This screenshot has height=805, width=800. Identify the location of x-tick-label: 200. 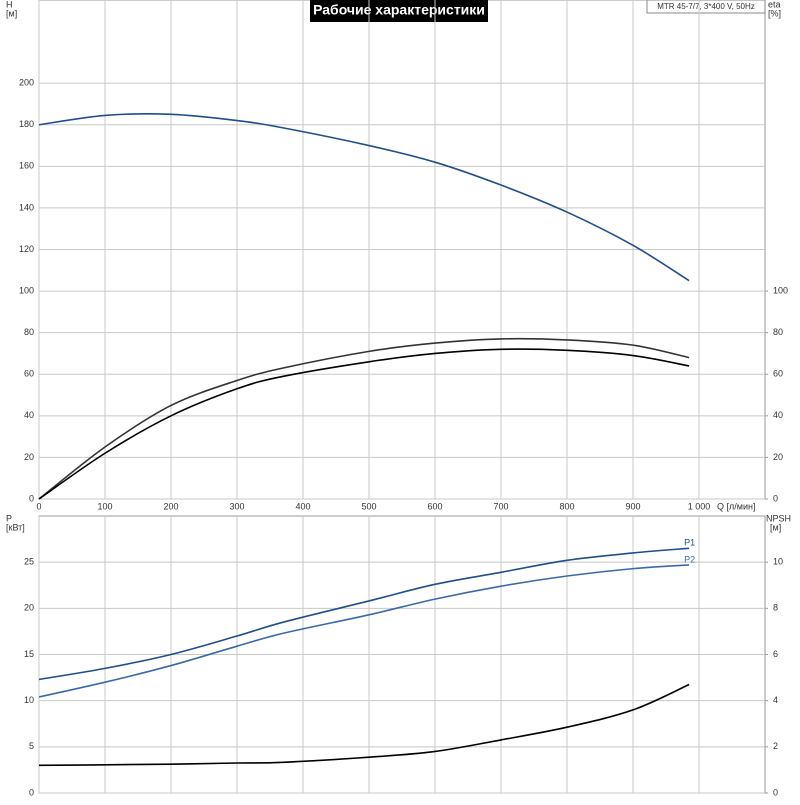
(170, 506).